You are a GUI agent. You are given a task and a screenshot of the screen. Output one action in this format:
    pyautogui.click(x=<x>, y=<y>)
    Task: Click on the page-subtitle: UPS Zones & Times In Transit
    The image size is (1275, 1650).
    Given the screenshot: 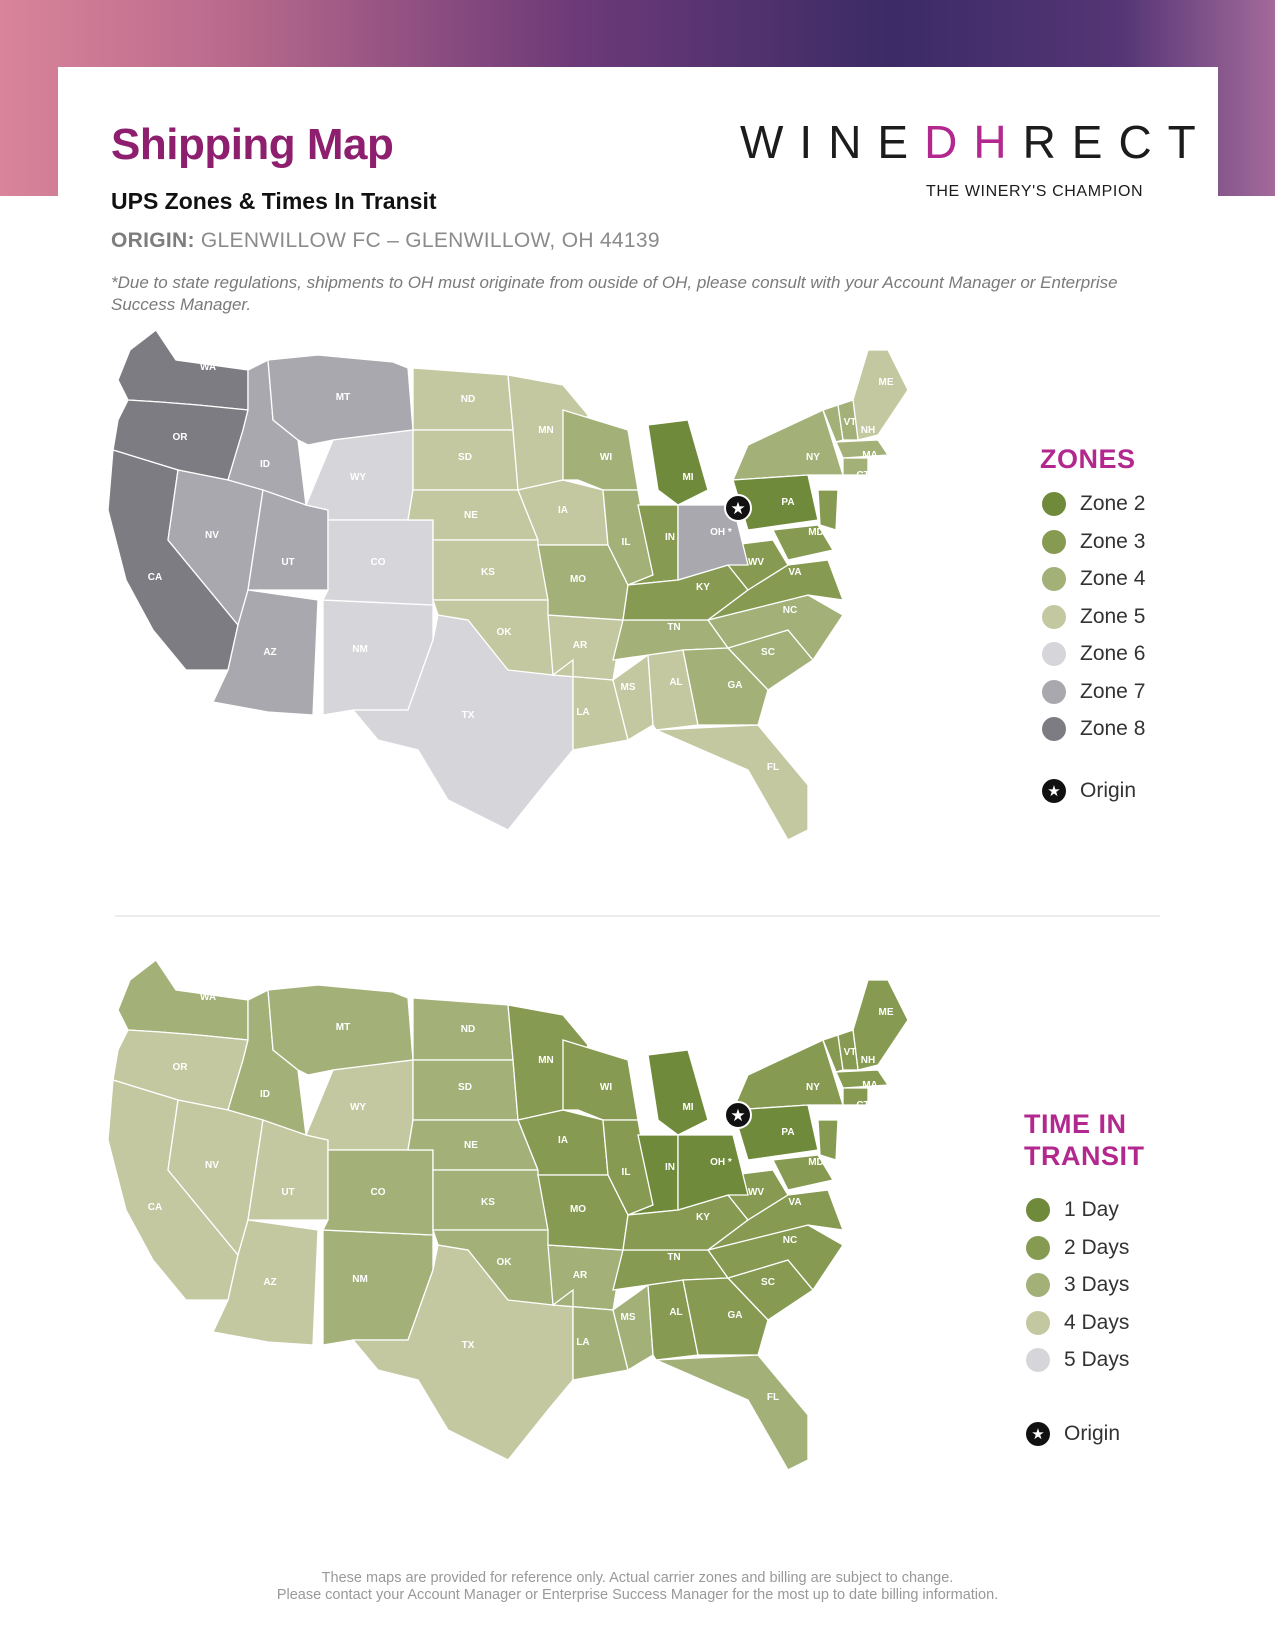 What is the action you would take?
    pyautogui.click(x=274, y=201)
    